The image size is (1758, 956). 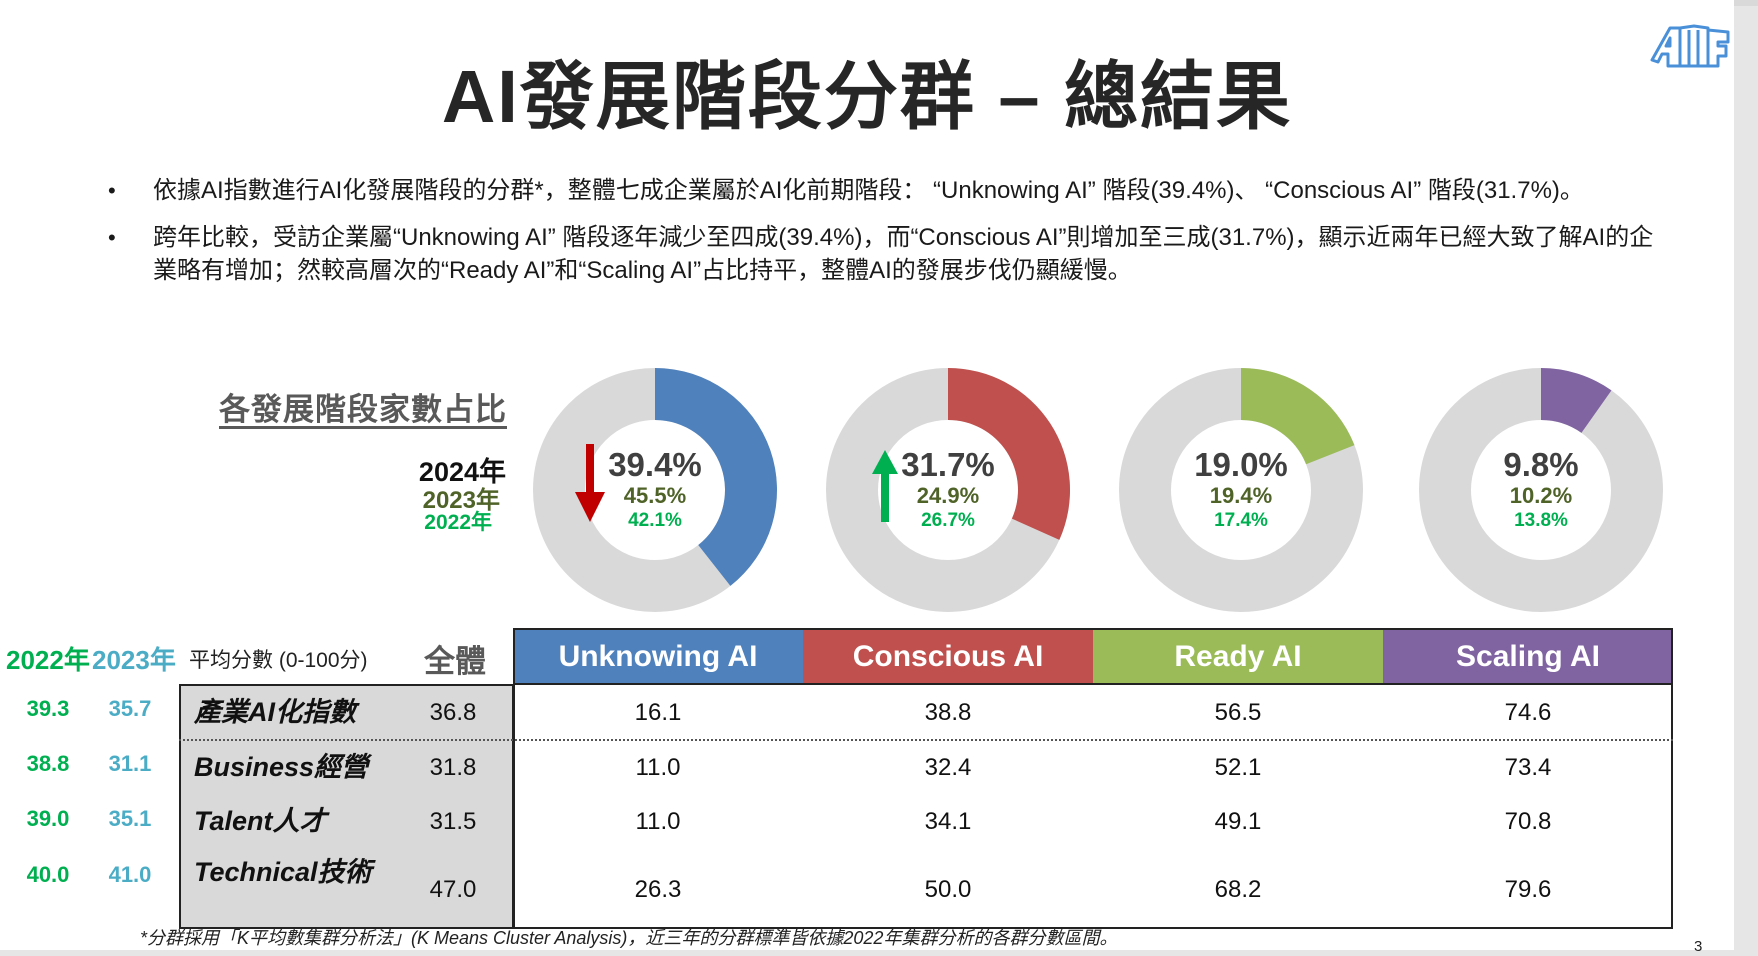 What do you see at coordinates (867, 96) in the screenshot?
I see `page-title: AI發展階段分群 – 總結果` at bounding box center [867, 96].